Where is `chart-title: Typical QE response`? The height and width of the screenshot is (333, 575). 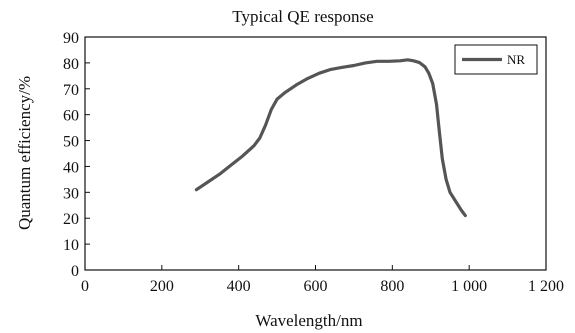
chart-title: Typical QE response is located at coordinates (302, 16).